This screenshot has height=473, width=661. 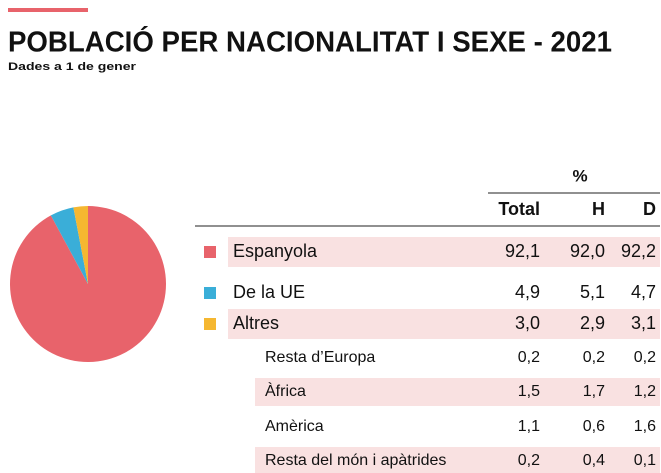 I want to click on accent-bar, so click(x=48, y=10).